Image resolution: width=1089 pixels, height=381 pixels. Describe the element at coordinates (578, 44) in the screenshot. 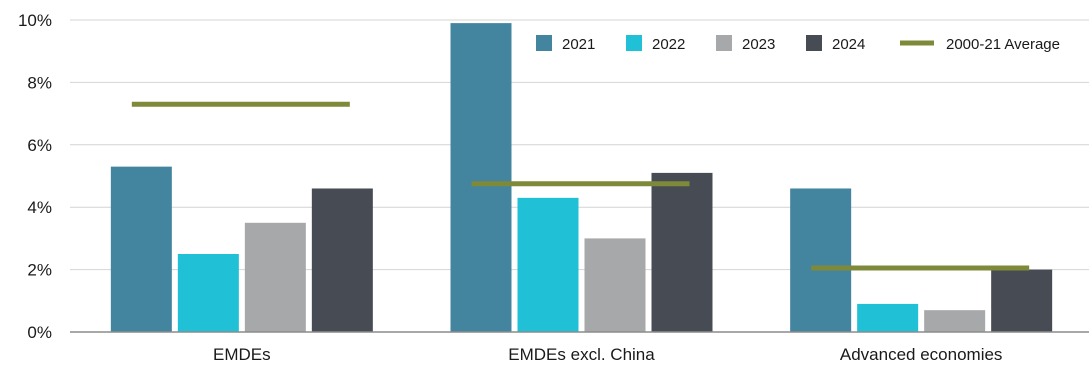

I see `legend-label: 2021` at that location.